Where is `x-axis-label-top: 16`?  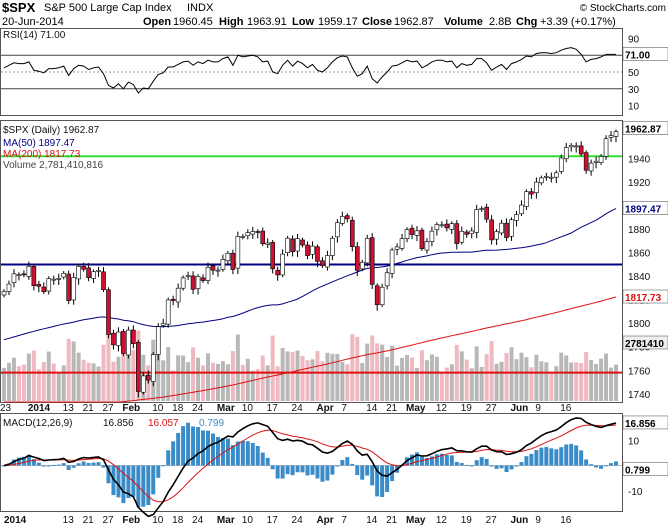
x-axis-label-top: 16 is located at coordinates (566, 408).